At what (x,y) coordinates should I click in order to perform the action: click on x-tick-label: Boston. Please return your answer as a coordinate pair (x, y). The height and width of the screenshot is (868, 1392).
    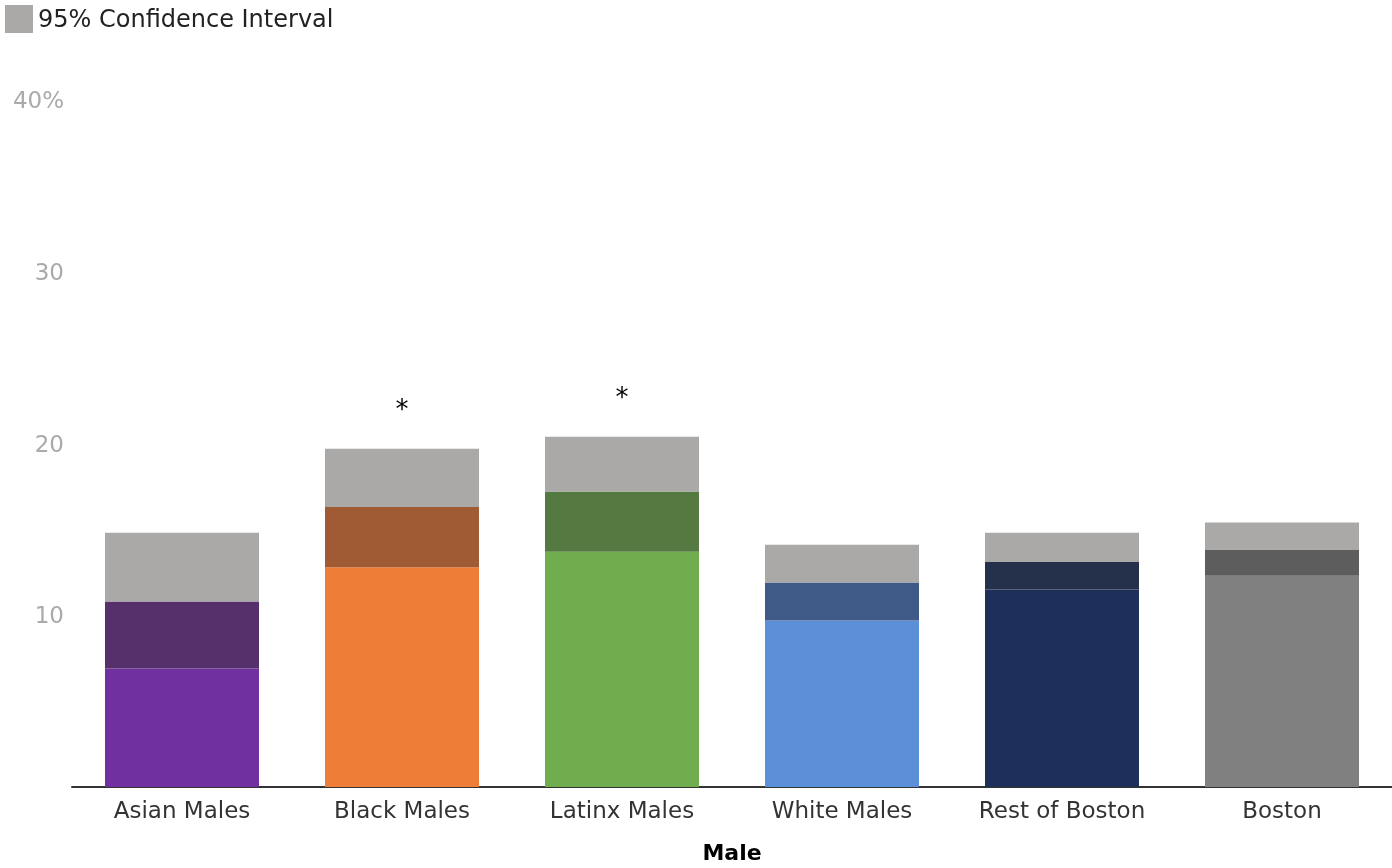
    Looking at the image, I should click on (1282, 810).